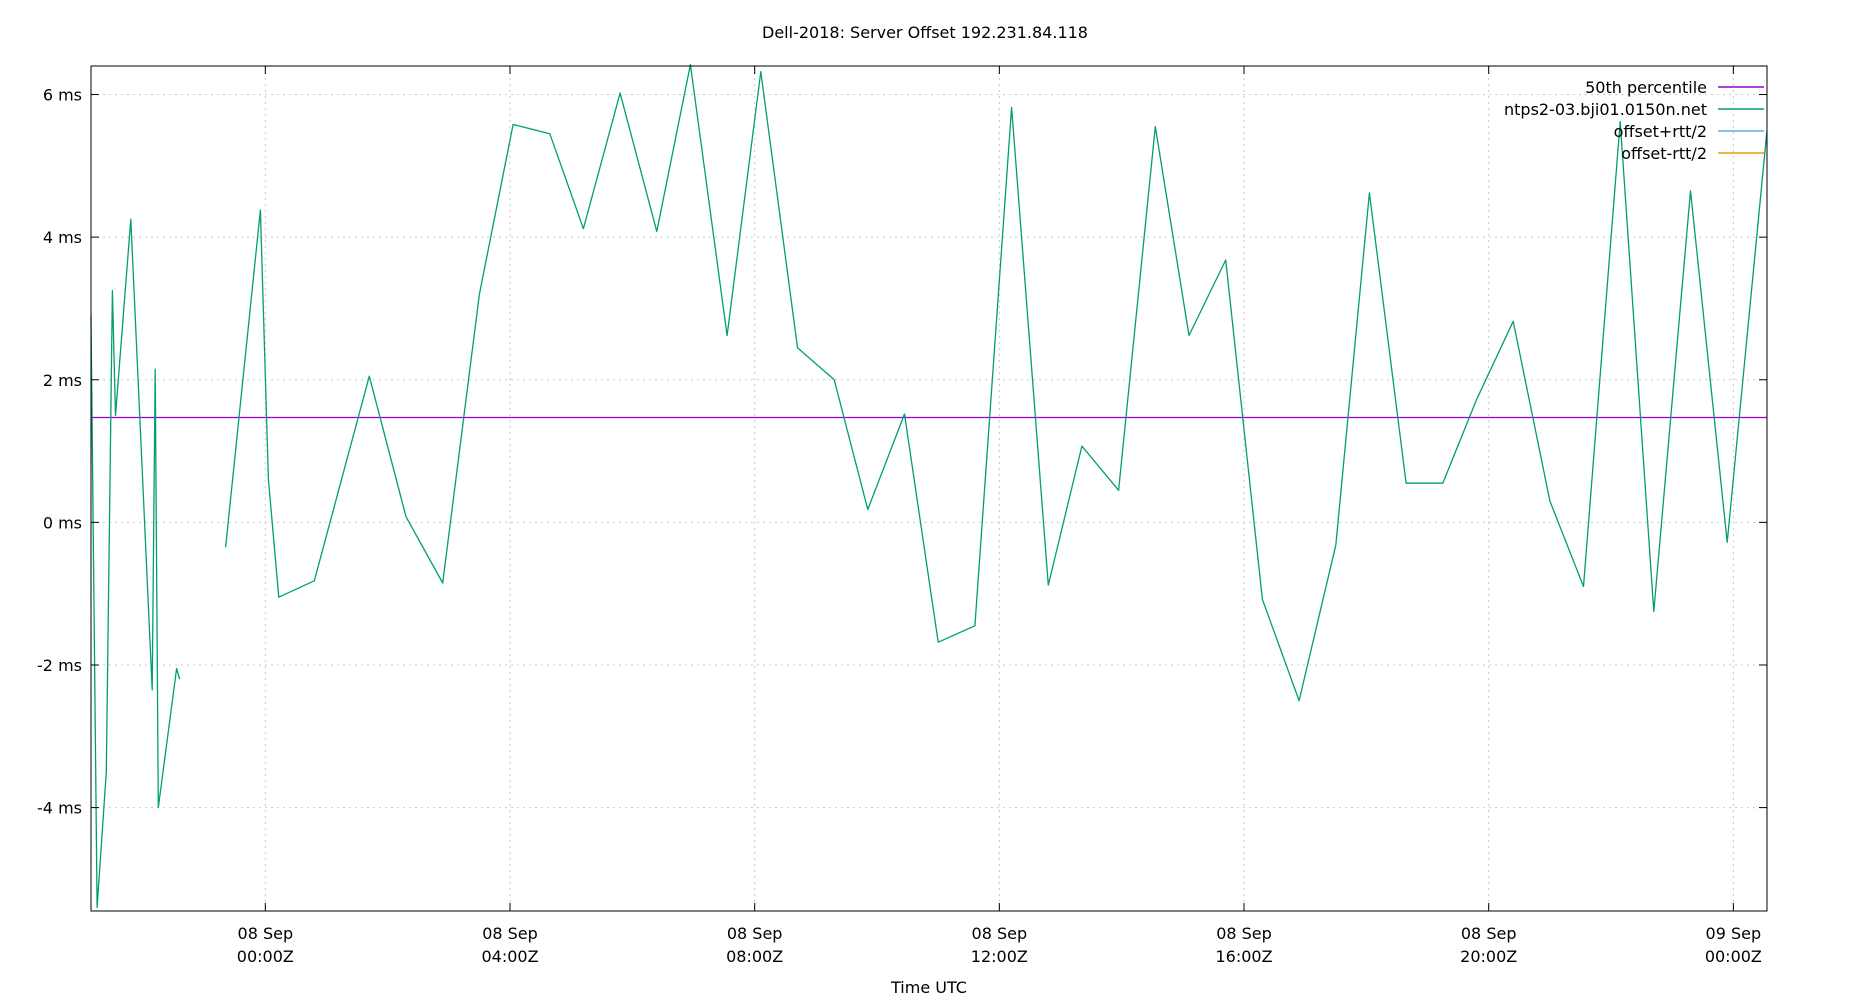  What do you see at coordinates (1660, 131) in the screenshot?
I see `legend-label: offset+rtt/2` at bounding box center [1660, 131].